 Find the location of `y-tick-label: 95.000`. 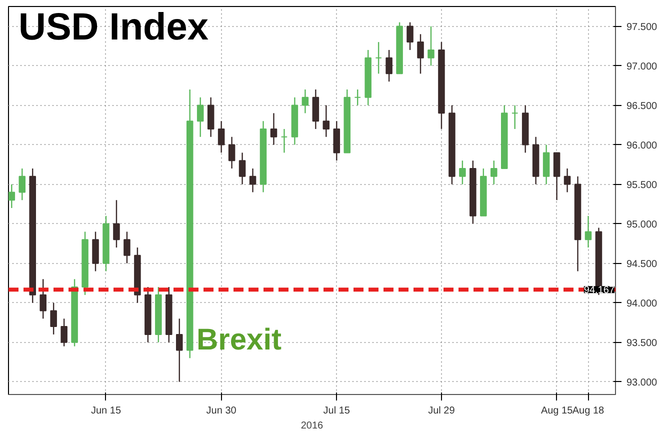

y-tick-label: 95.000 is located at coordinates (642, 224).